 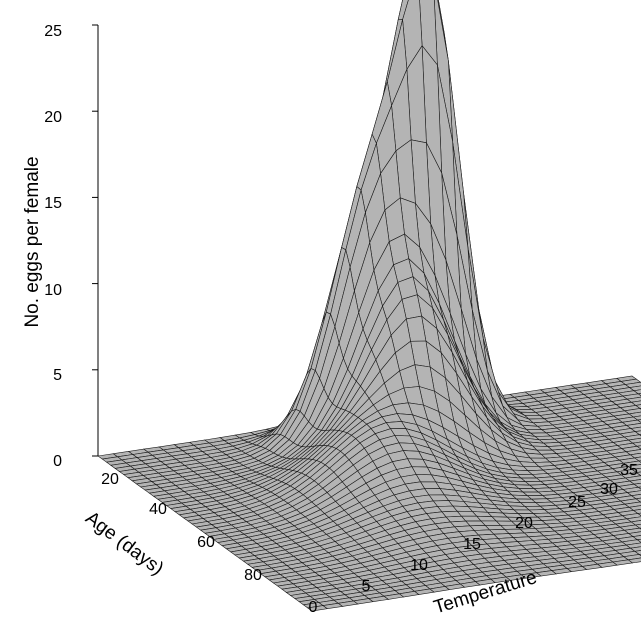 What do you see at coordinates (53, 290) in the screenshot?
I see `z-tick-10: 10` at bounding box center [53, 290].